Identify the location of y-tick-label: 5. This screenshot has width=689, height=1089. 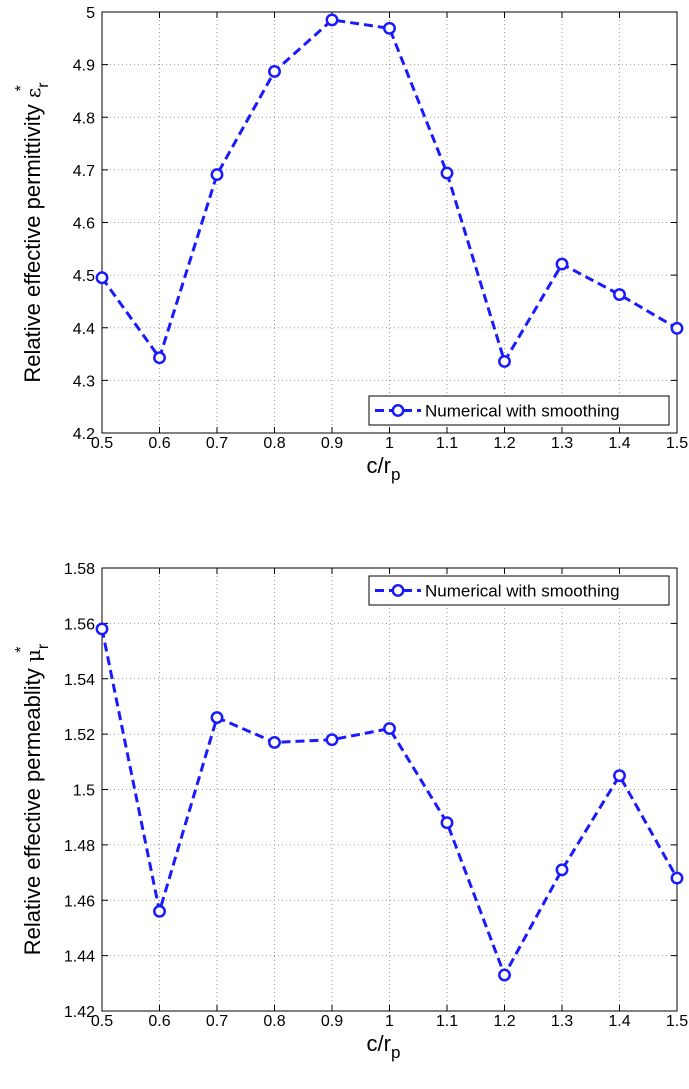
(90, 13).